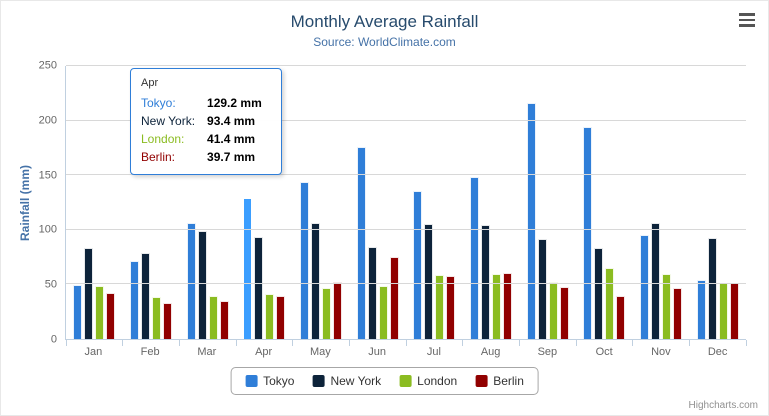 The height and width of the screenshot is (416, 769). I want to click on x-tick-label-oct: Oct, so click(604, 352).